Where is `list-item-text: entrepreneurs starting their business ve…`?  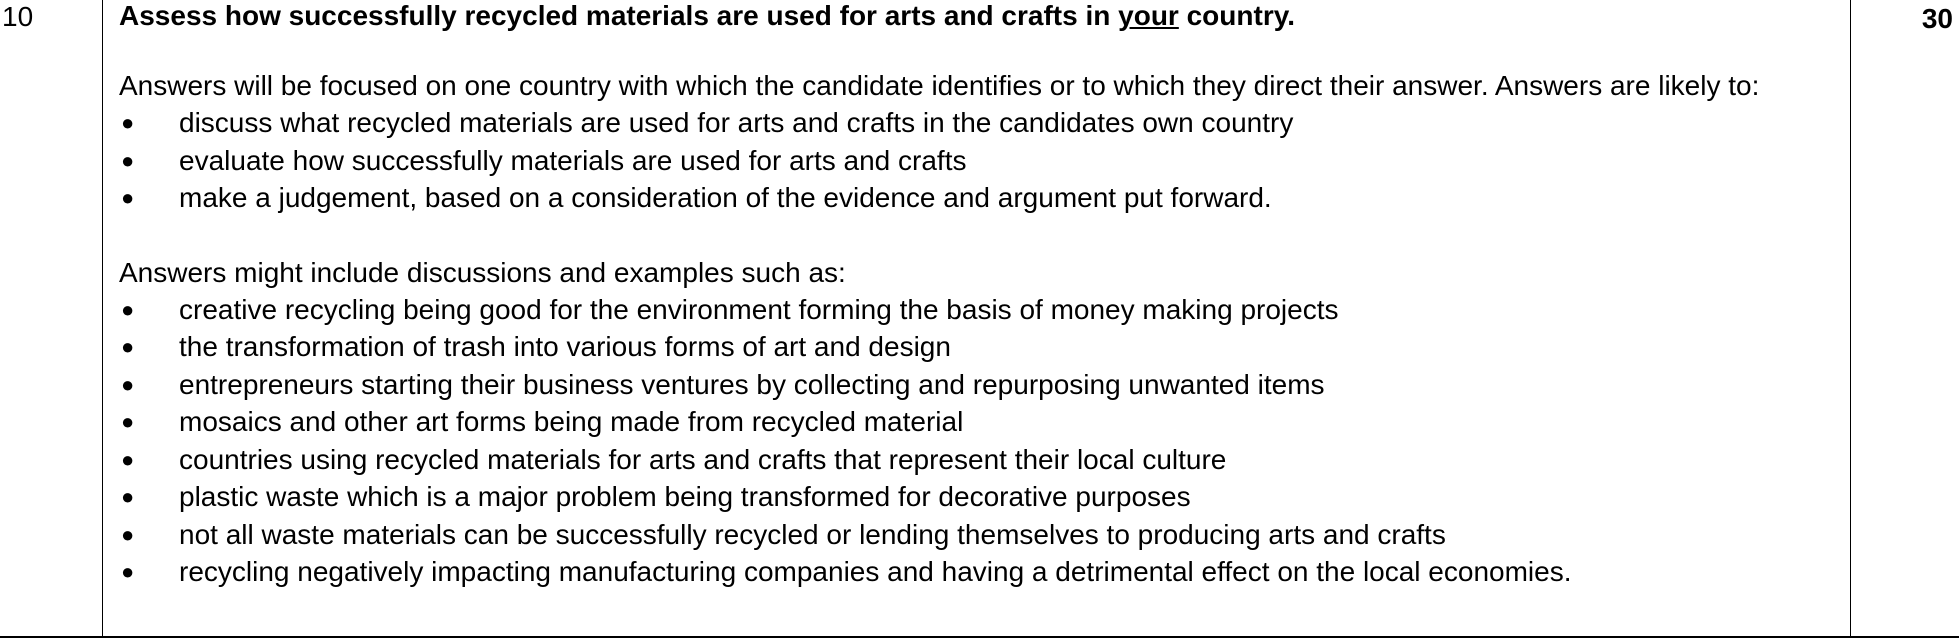
list-item-text: entrepreneurs starting their business ve… is located at coordinates (752, 384).